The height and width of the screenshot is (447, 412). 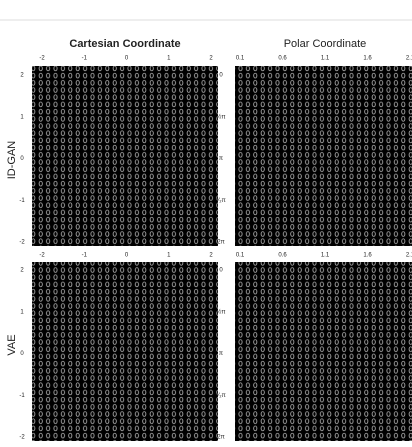 What do you see at coordinates (124, 44) in the screenshot?
I see `column-title: Cartesian Coordinate` at bounding box center [124, 44].